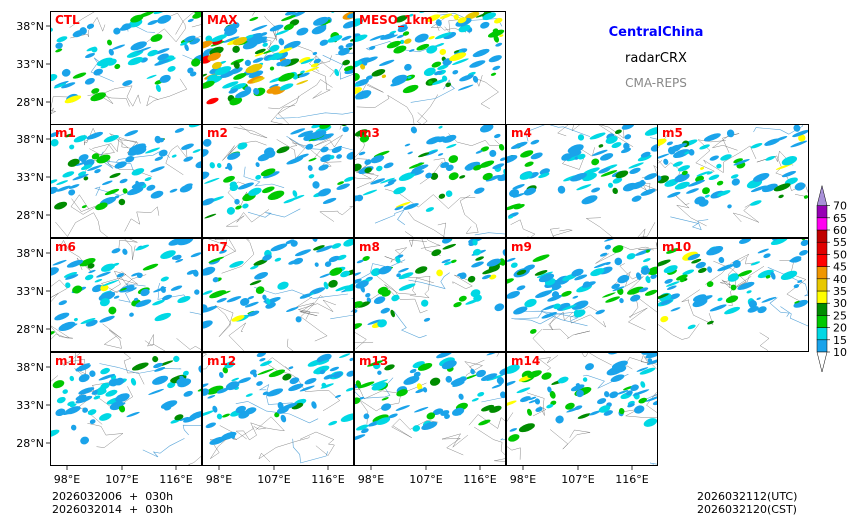  What do you see at coordinates (840, 303) in the screenshot?
I see `colorbar-level-label: 30` at bounding box center [840, 303].